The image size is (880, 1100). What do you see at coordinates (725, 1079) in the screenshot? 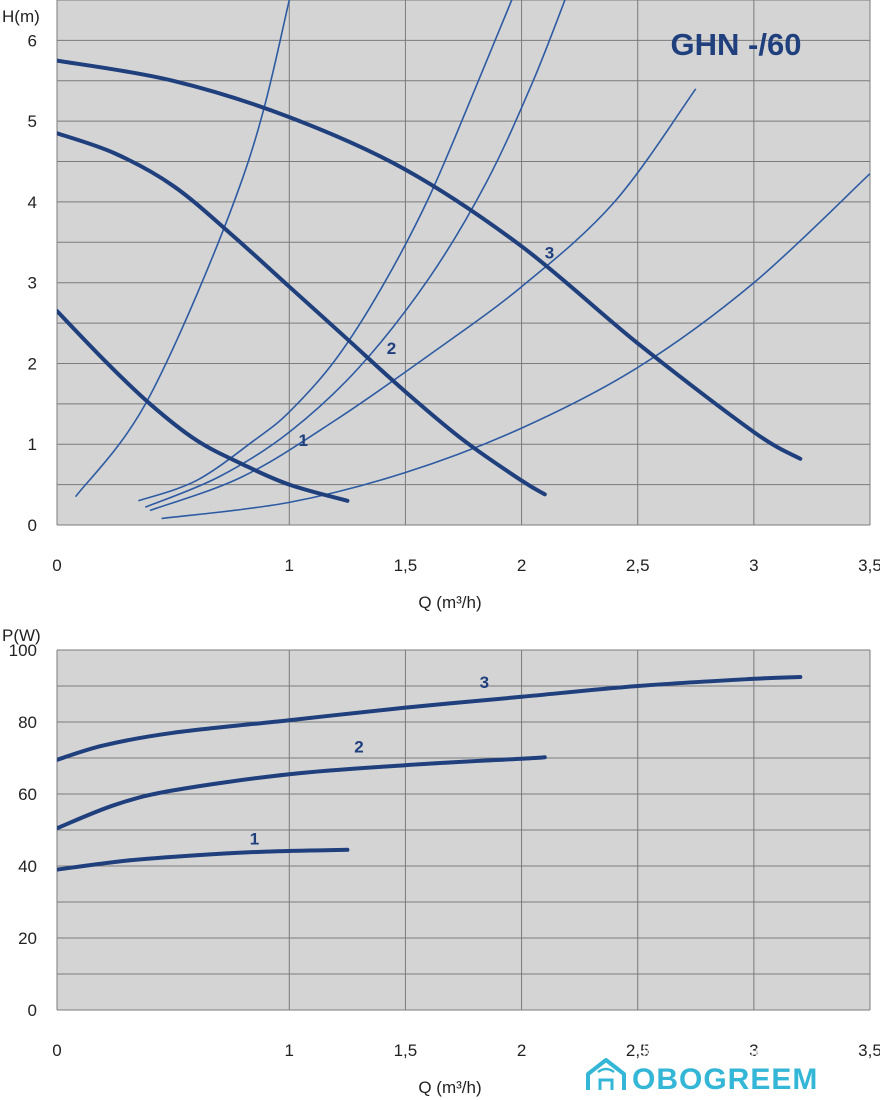
I see `brand-name: OBOGREEM` at bounding box center [725, 1079].